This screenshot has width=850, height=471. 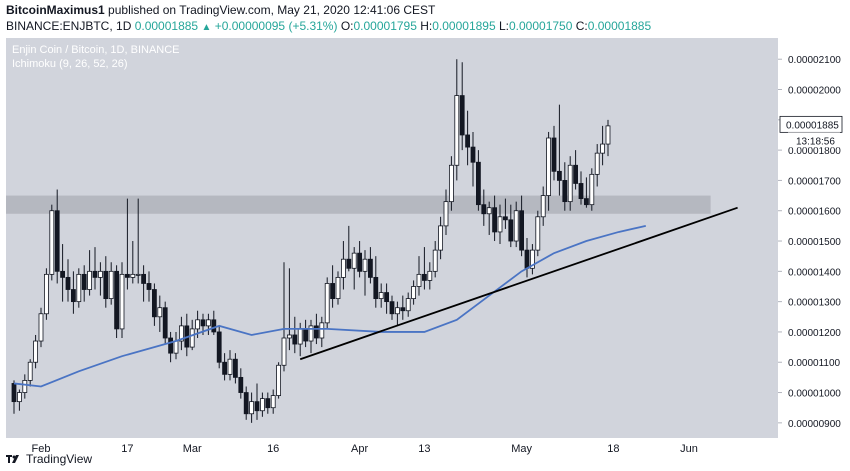 I want to click on y-tick-label: 0.00001000, so click(x=814, y=394).